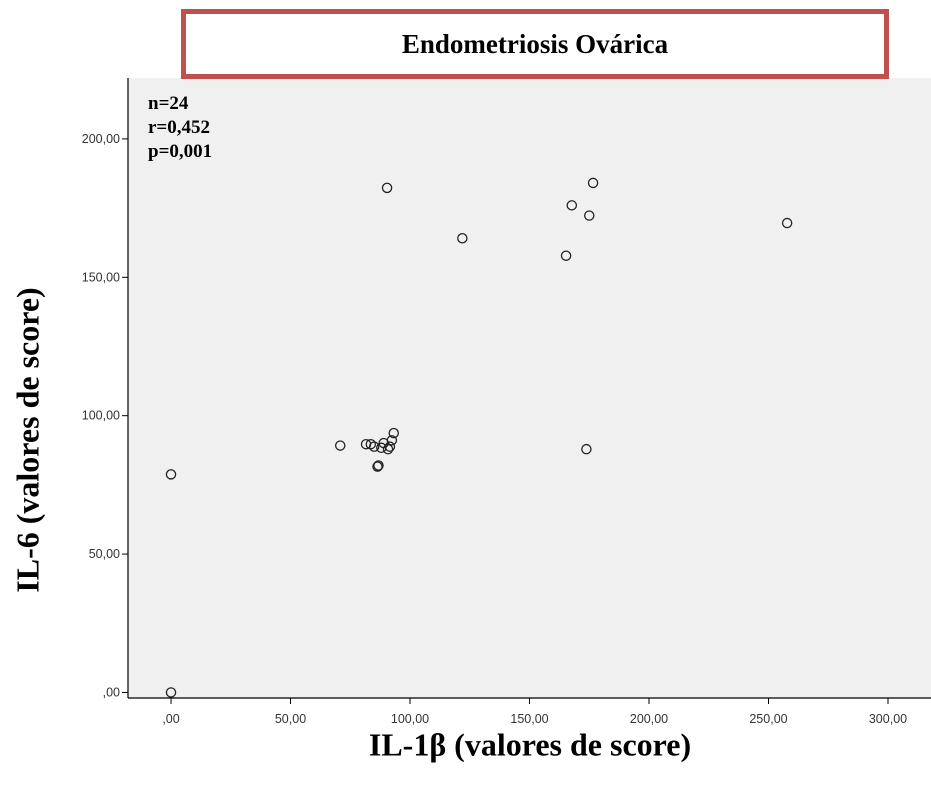  Describe the element at coordinates (649, 719) in the screenshot. I see `x-tick-label: 200,00` at that location.